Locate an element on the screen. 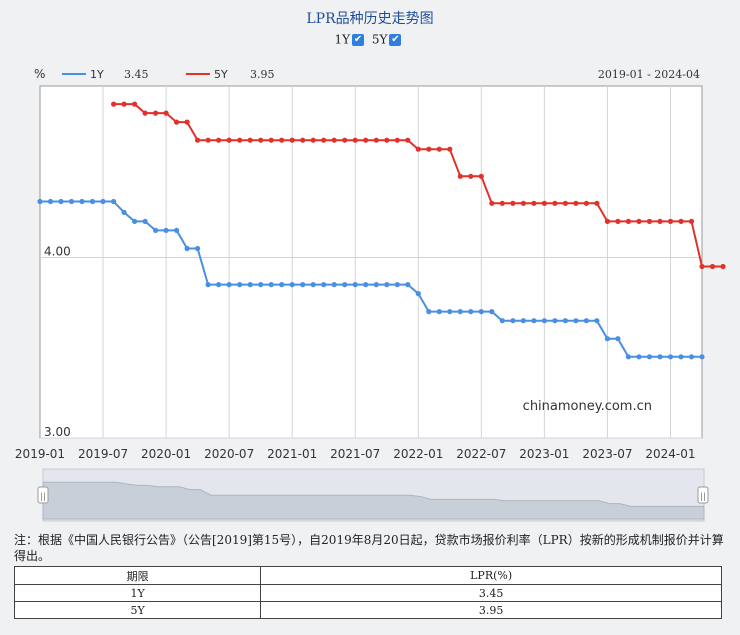  toggle-5y-checkbox: ✔ is located at coordinates (395, 39).